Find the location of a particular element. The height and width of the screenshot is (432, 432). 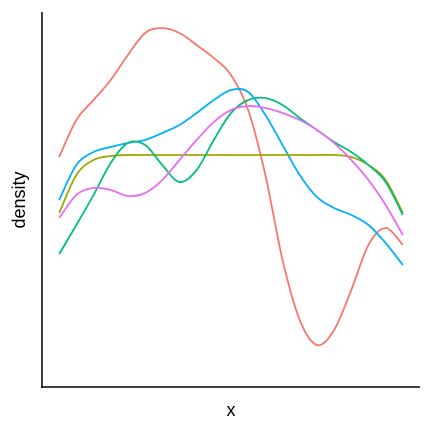

x-axis-label: x is located at coordinates (231, 410).